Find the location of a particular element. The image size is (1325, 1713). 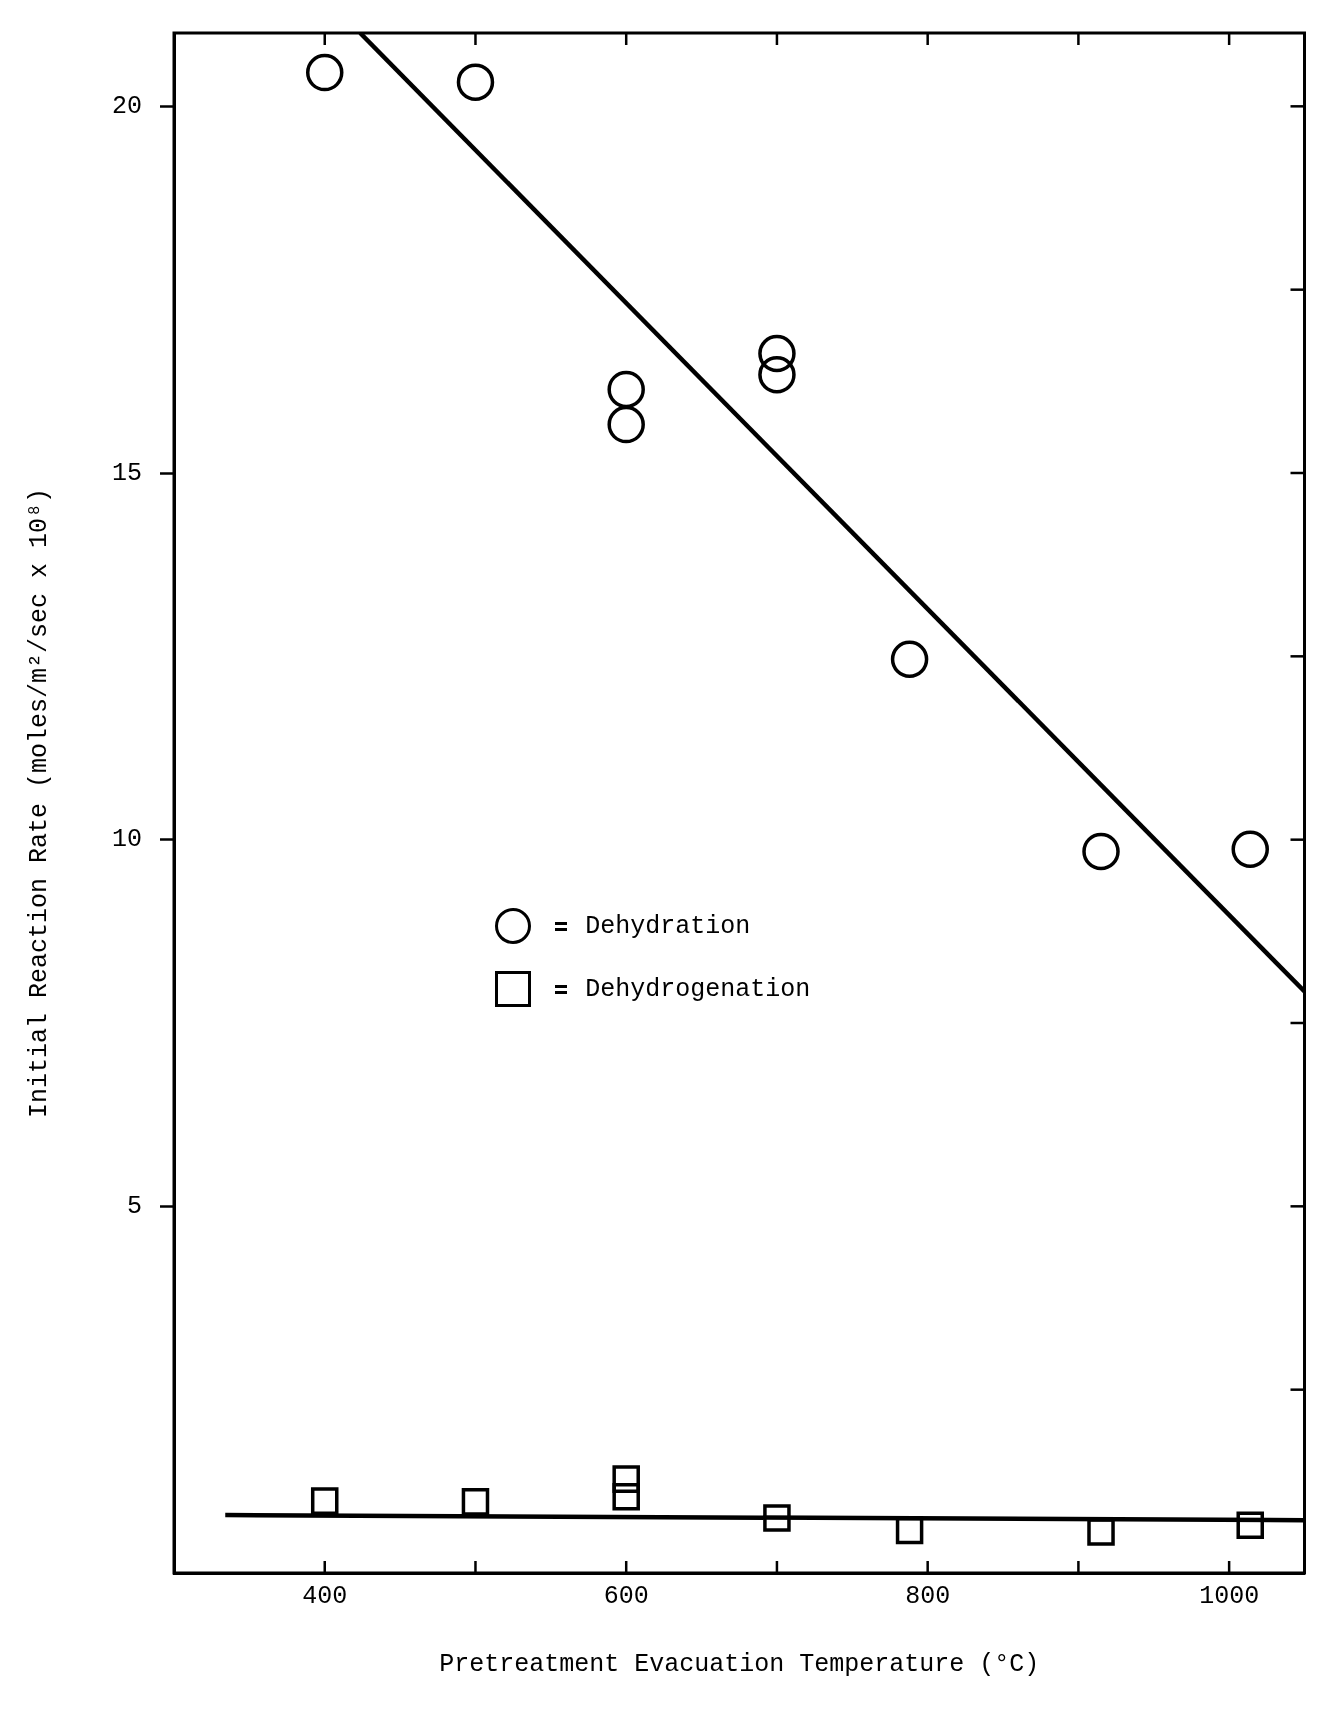

x-tick-label: 1000 is located at coordinates (1229, 1596).